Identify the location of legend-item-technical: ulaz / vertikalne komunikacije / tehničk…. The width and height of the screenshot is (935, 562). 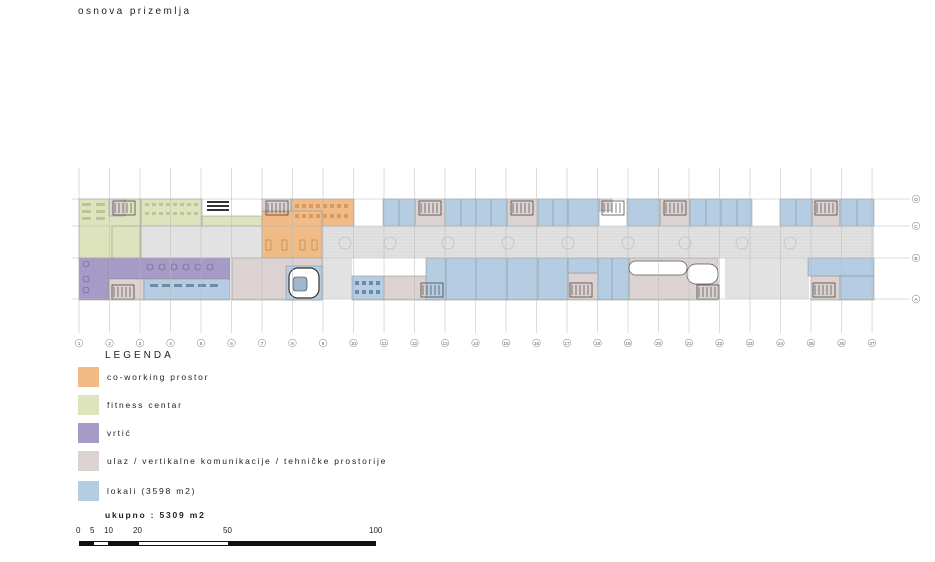
(232, 461).